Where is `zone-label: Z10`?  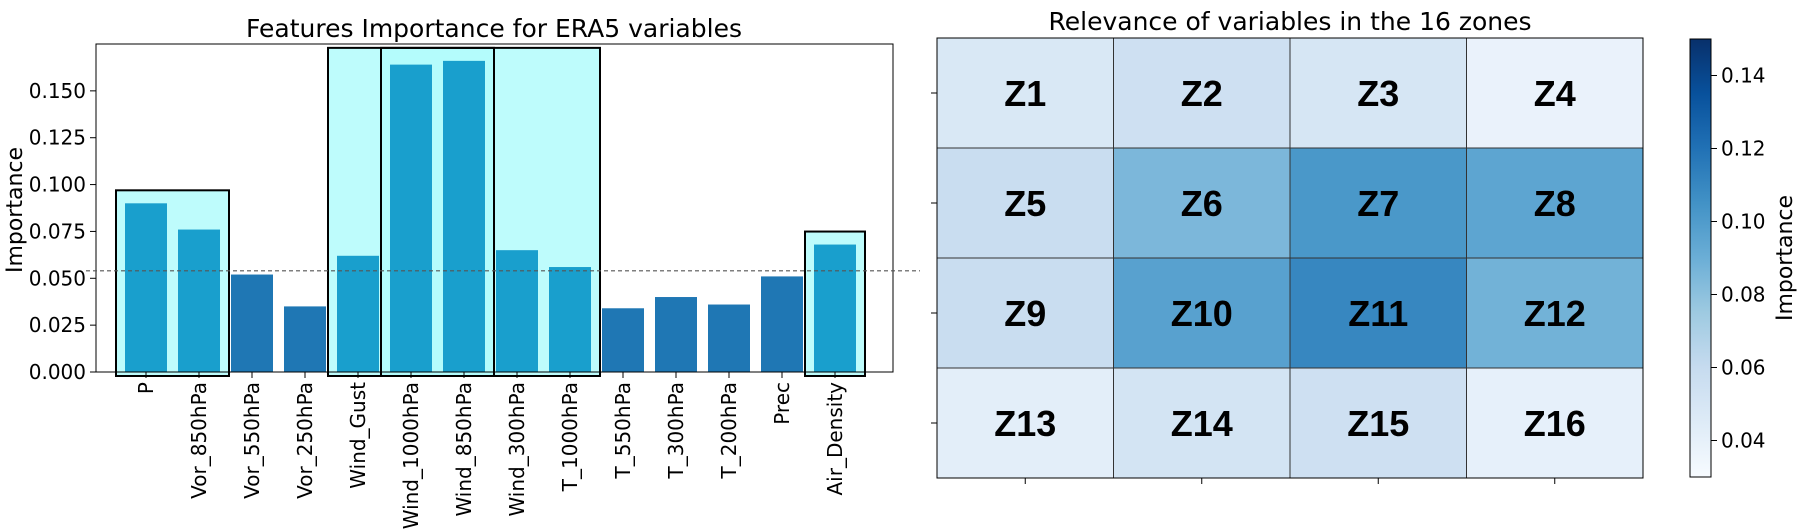
zone-label: Z10 is located at coordinates (1202, 313).